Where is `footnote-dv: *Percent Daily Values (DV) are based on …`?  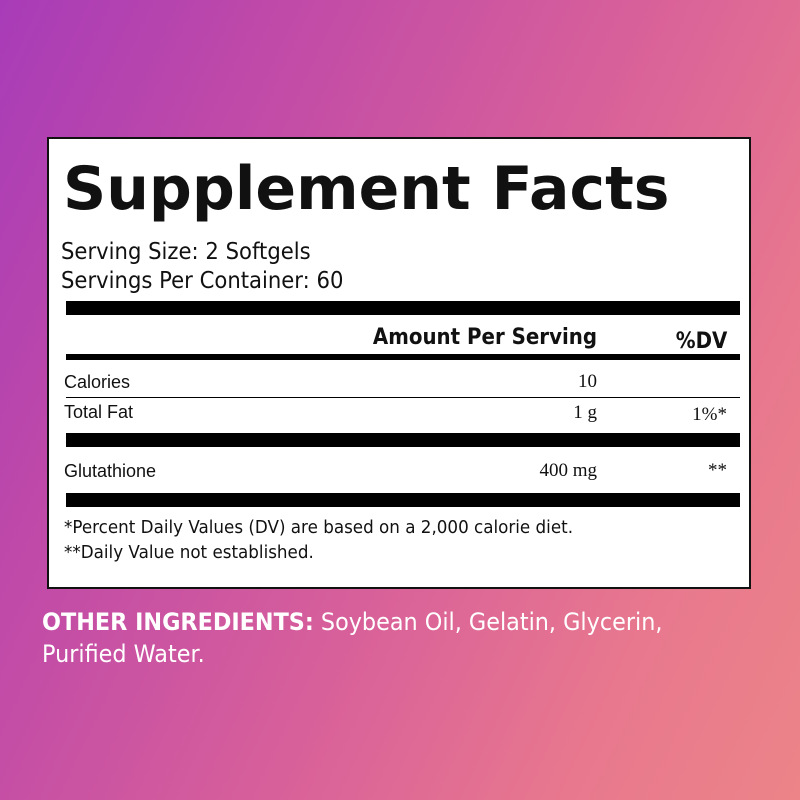 footnote-dv: *Percent Daily Values (DV) are based on … is located at coordinates (319, 527).